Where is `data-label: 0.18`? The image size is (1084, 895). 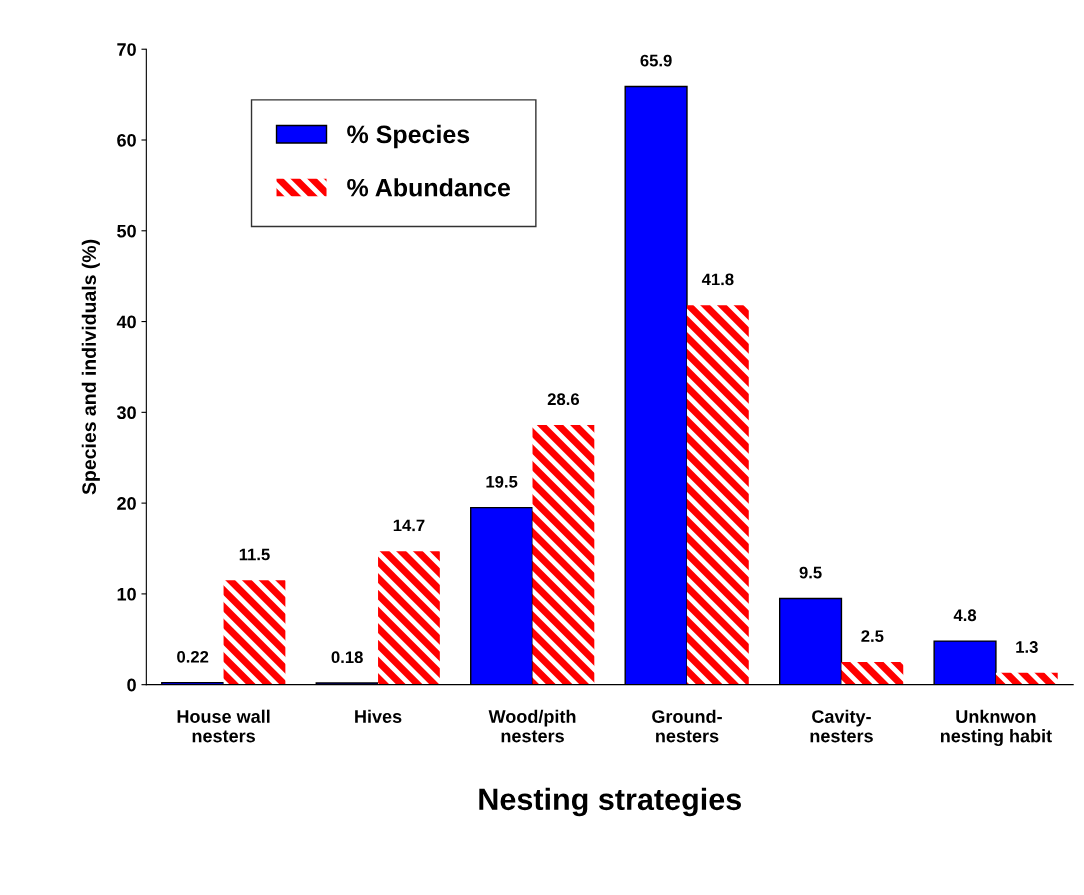
data-label: 0.18 is located at coordinates (347, 657).